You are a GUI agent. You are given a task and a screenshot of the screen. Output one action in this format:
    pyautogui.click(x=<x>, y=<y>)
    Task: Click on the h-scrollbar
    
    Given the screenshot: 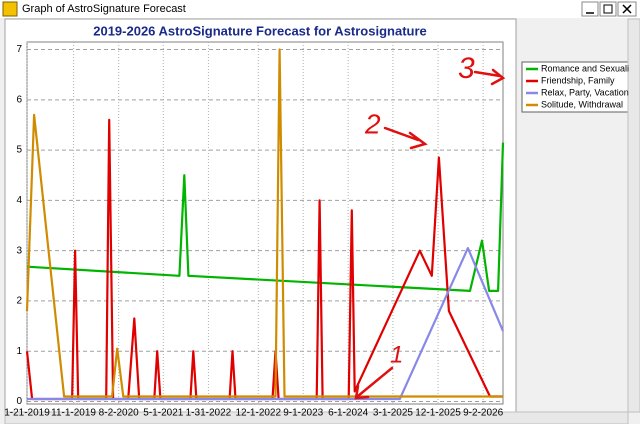 What is the action you would take?
    pyautogui.click(x=316, y=417)
    